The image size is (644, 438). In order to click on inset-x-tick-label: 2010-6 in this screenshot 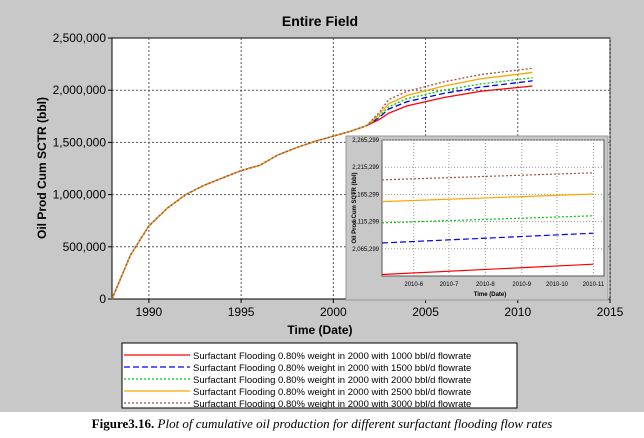, I will do `click(413, 285)`.